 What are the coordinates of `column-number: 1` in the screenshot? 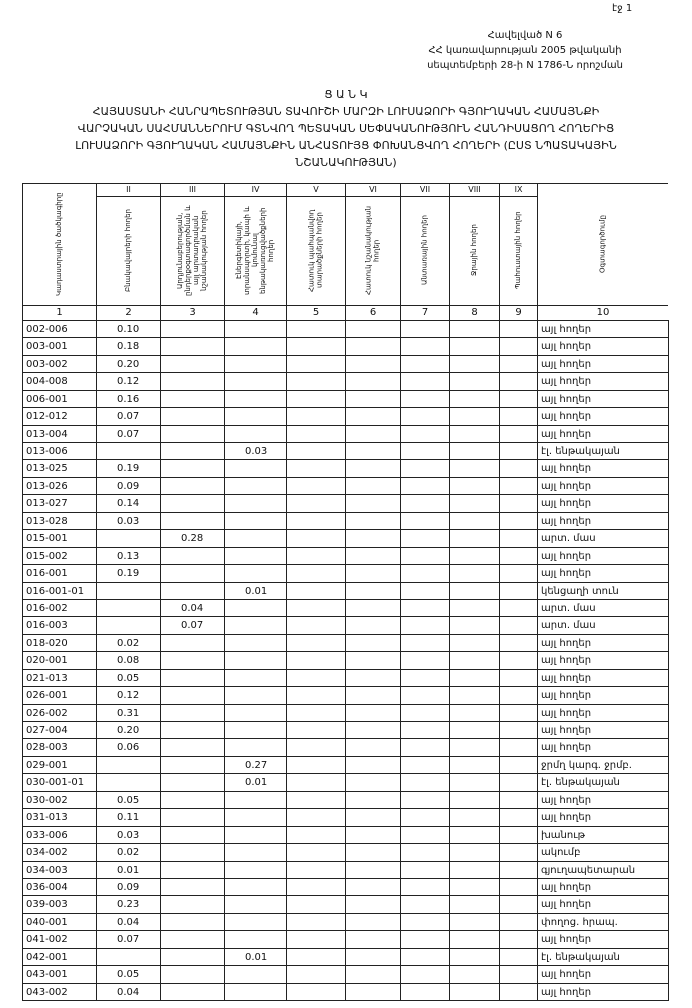 It's located at (59, 312).